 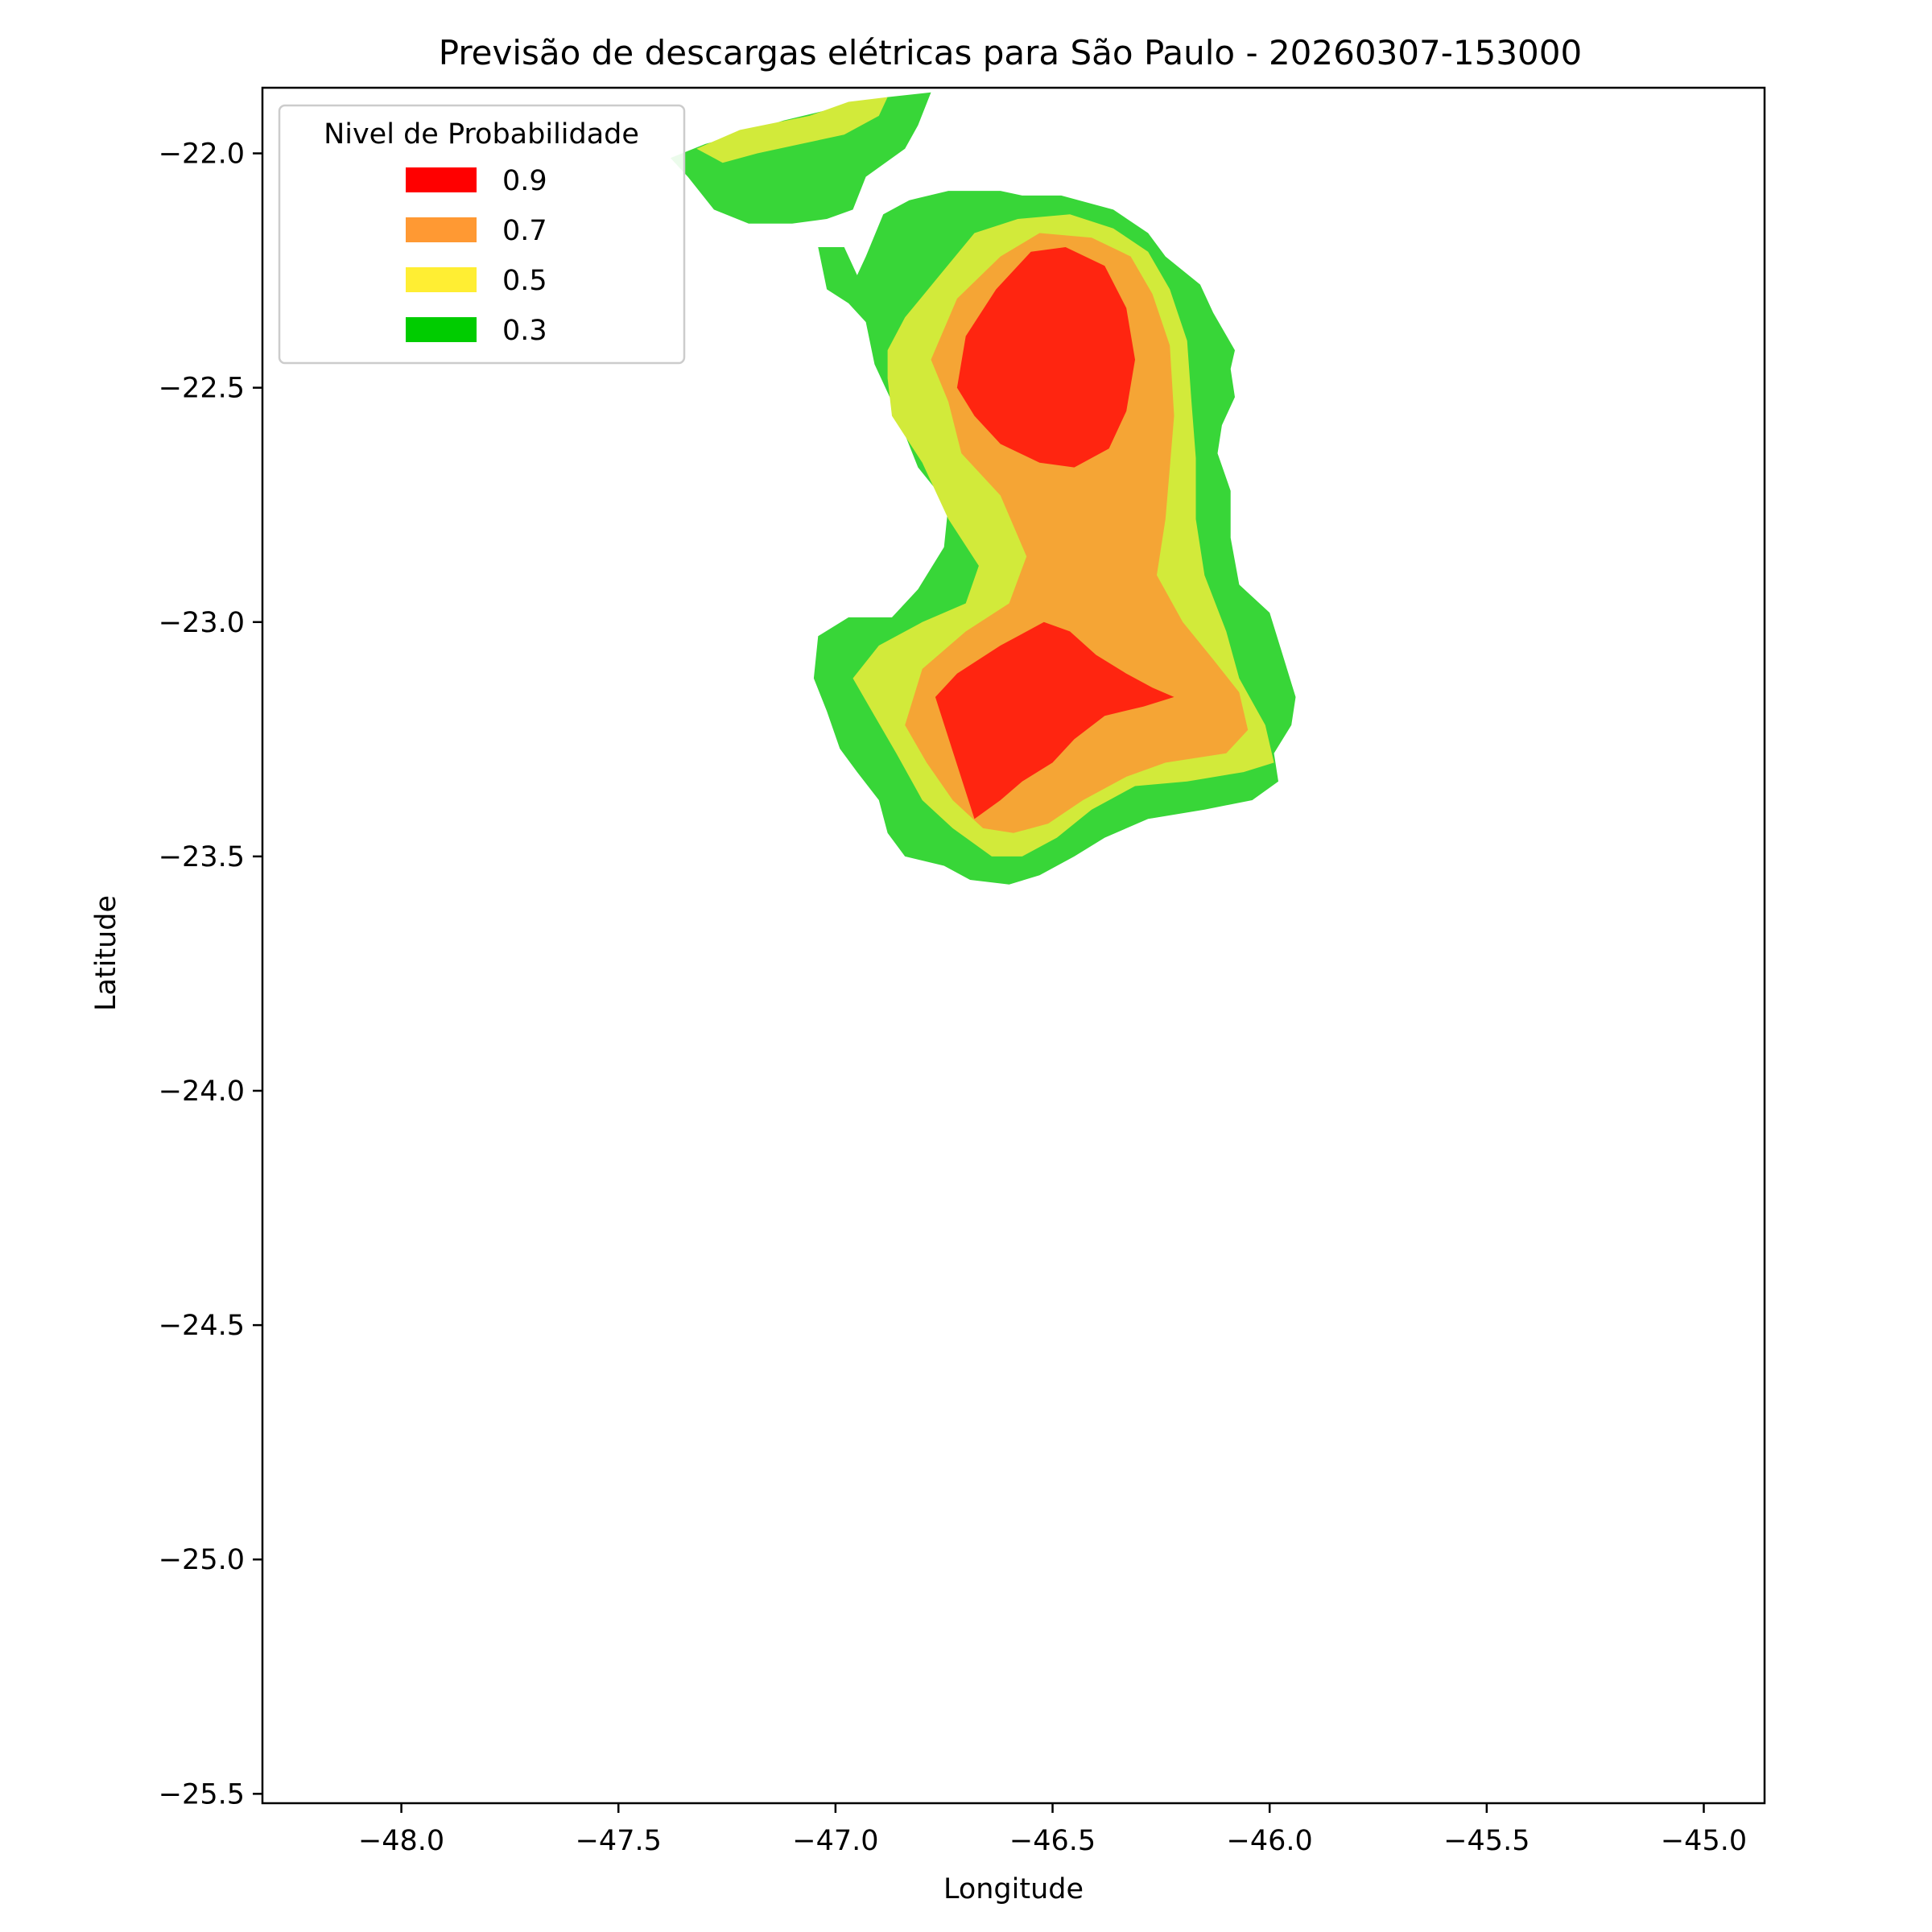 I want to click on y-tick-label: −25.0, so click(x=202, y=1560).